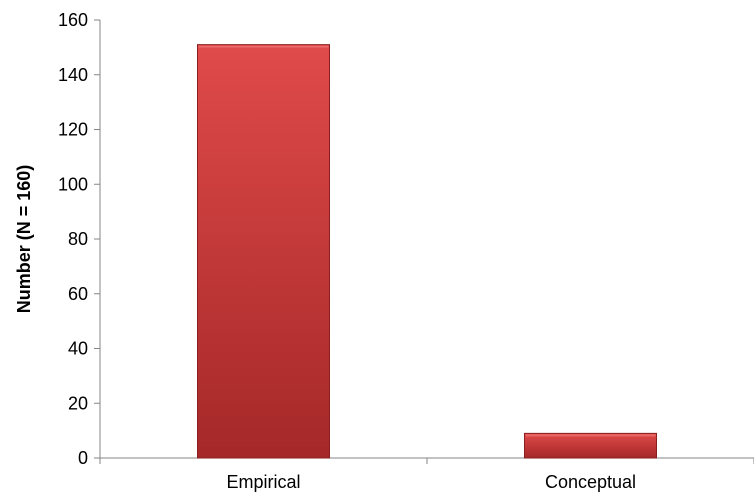  I want to click on y-tick-label: 0, so click(83, 458).